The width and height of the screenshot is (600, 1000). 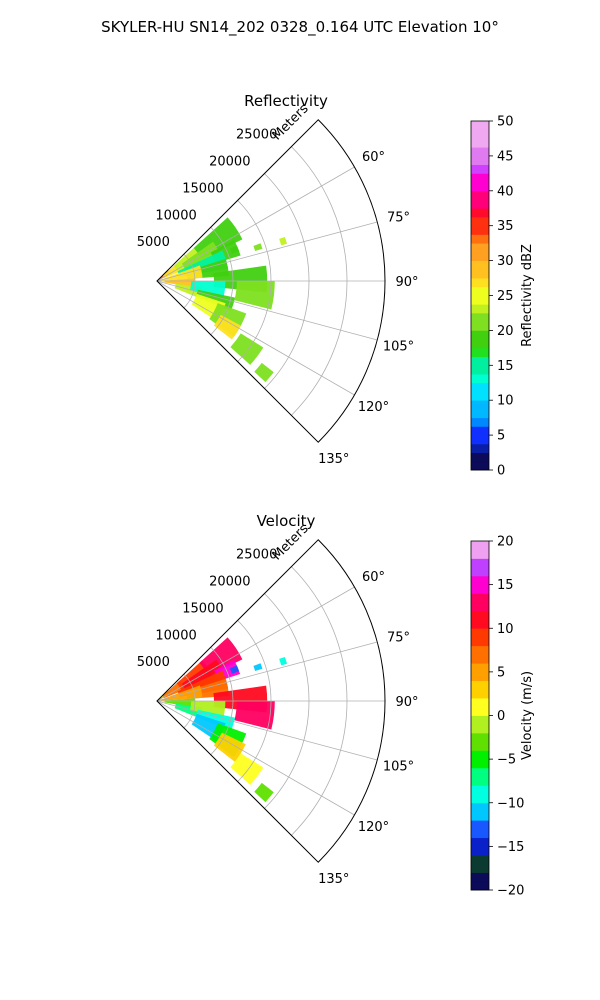 What do you see at coordinates (510, 803) in the screenshot?
I see `colorbar-tick-label: −10` at bounding box center [510, 803].